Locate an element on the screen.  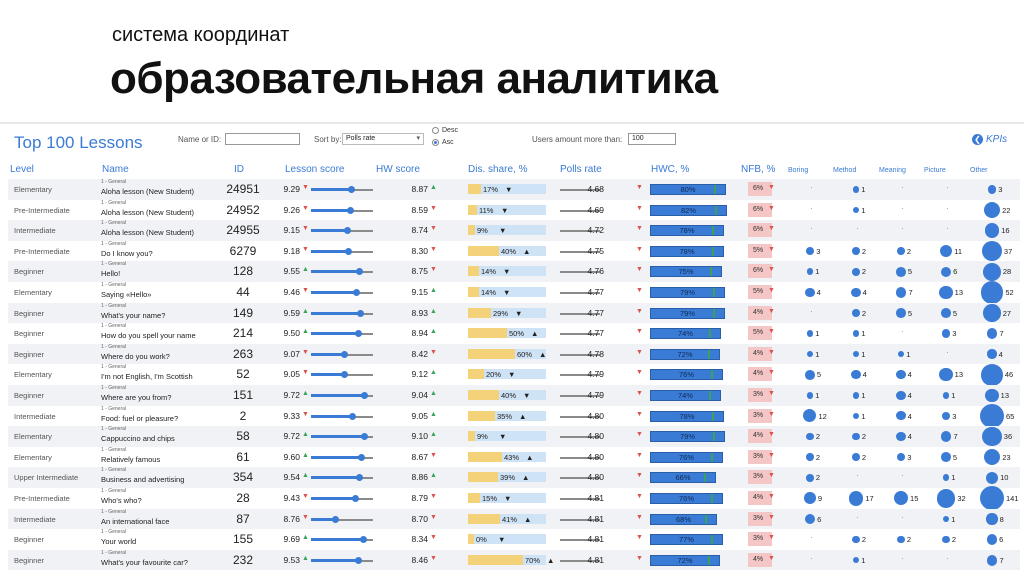
lesson-name-link: Hello! is located at coordinates (111, 274).